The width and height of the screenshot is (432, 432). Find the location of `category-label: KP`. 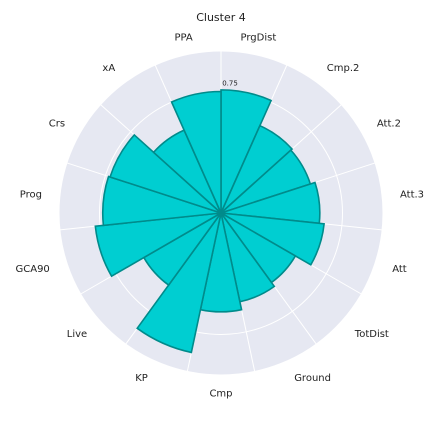

category-label: KP is located at coordinates (141, 378).